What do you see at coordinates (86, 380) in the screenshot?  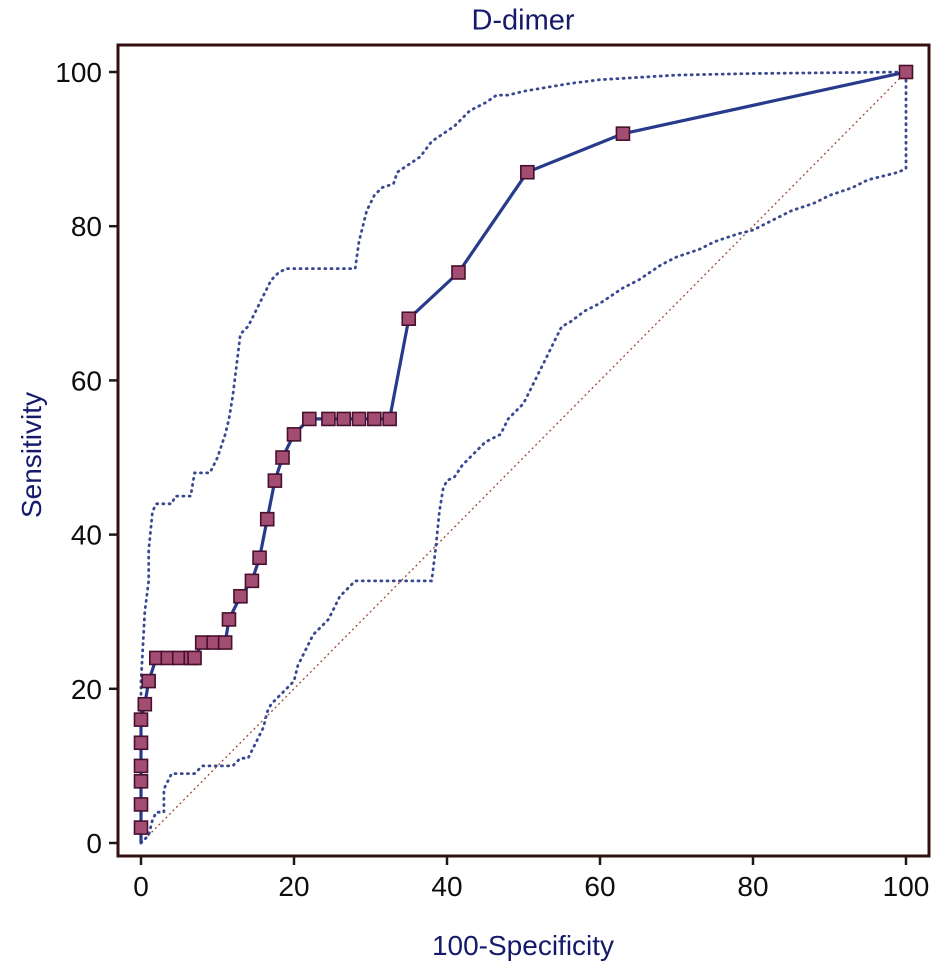 I see `y-tick-label: 60` at bounding box center [86, 380].